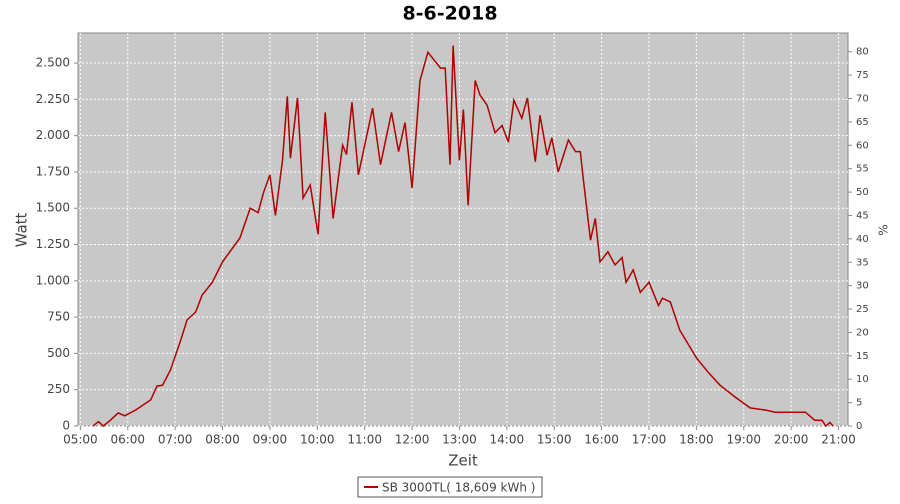 The image size is (900, 504). What do you see at coordinates (859, 426) in the screenshot?
I see `y2-tick-label: 0` at bounding box center [859, 426].